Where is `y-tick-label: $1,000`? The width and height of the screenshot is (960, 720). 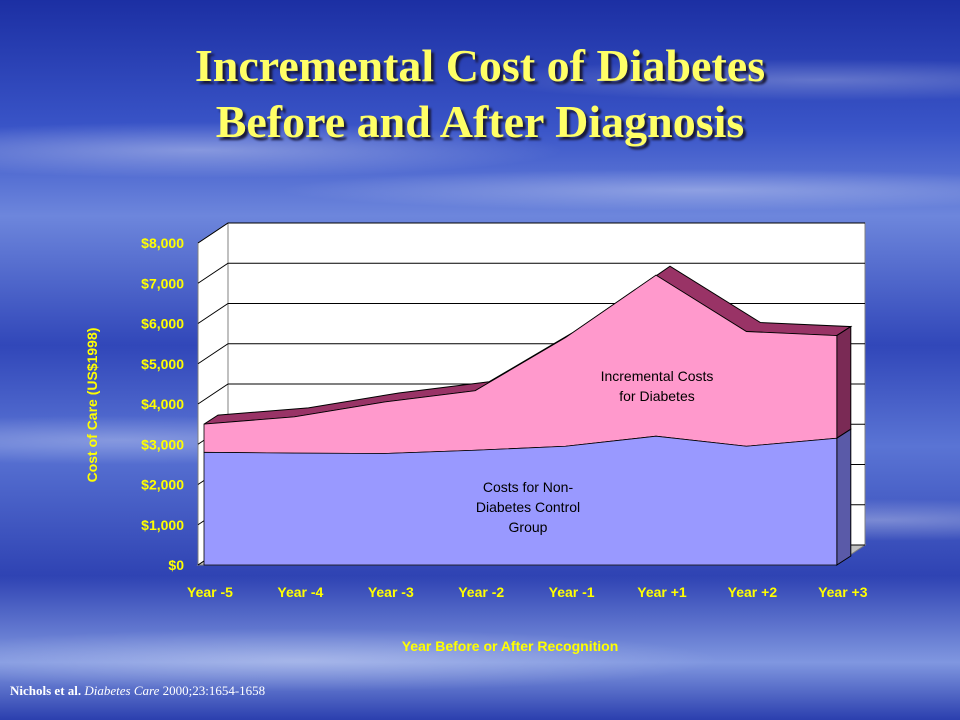
y-tick-label: $1,000 is located at coordinates (162, 525).